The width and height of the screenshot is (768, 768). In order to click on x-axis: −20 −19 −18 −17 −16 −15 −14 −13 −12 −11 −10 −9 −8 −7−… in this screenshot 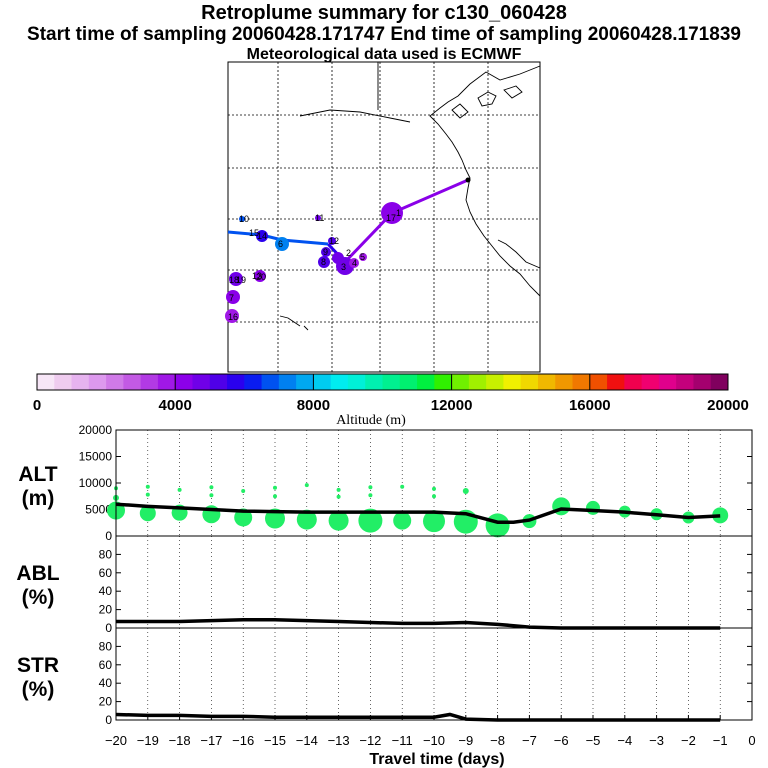, I will do `click(430, 741)`.